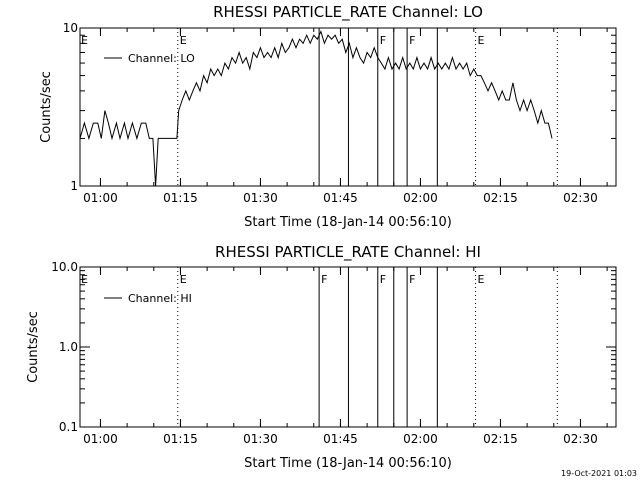 Image resolution: width=640 pixels, height=480 pixels. Describe the element at coordinates (161, 58) in the screenshot. I see `legend-label-lo: Channel: LO` at that location.